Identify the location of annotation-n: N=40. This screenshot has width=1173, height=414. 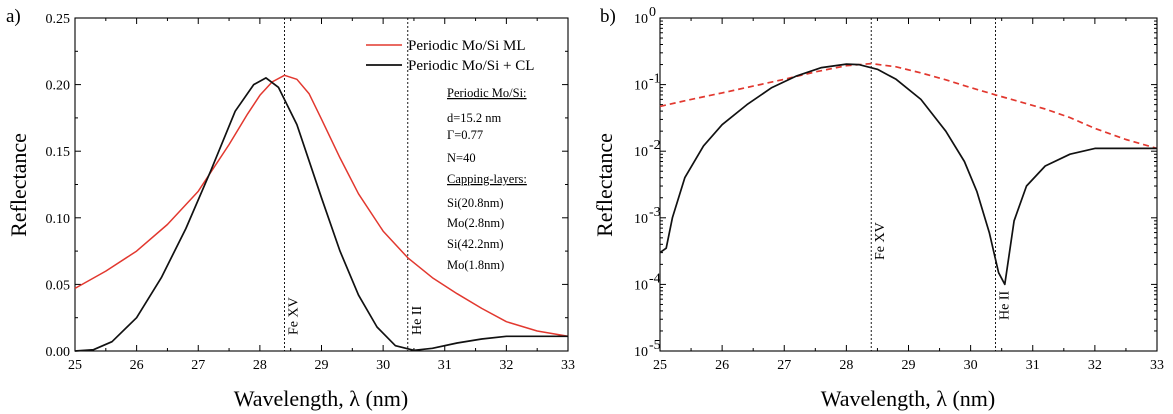
(461, 158).